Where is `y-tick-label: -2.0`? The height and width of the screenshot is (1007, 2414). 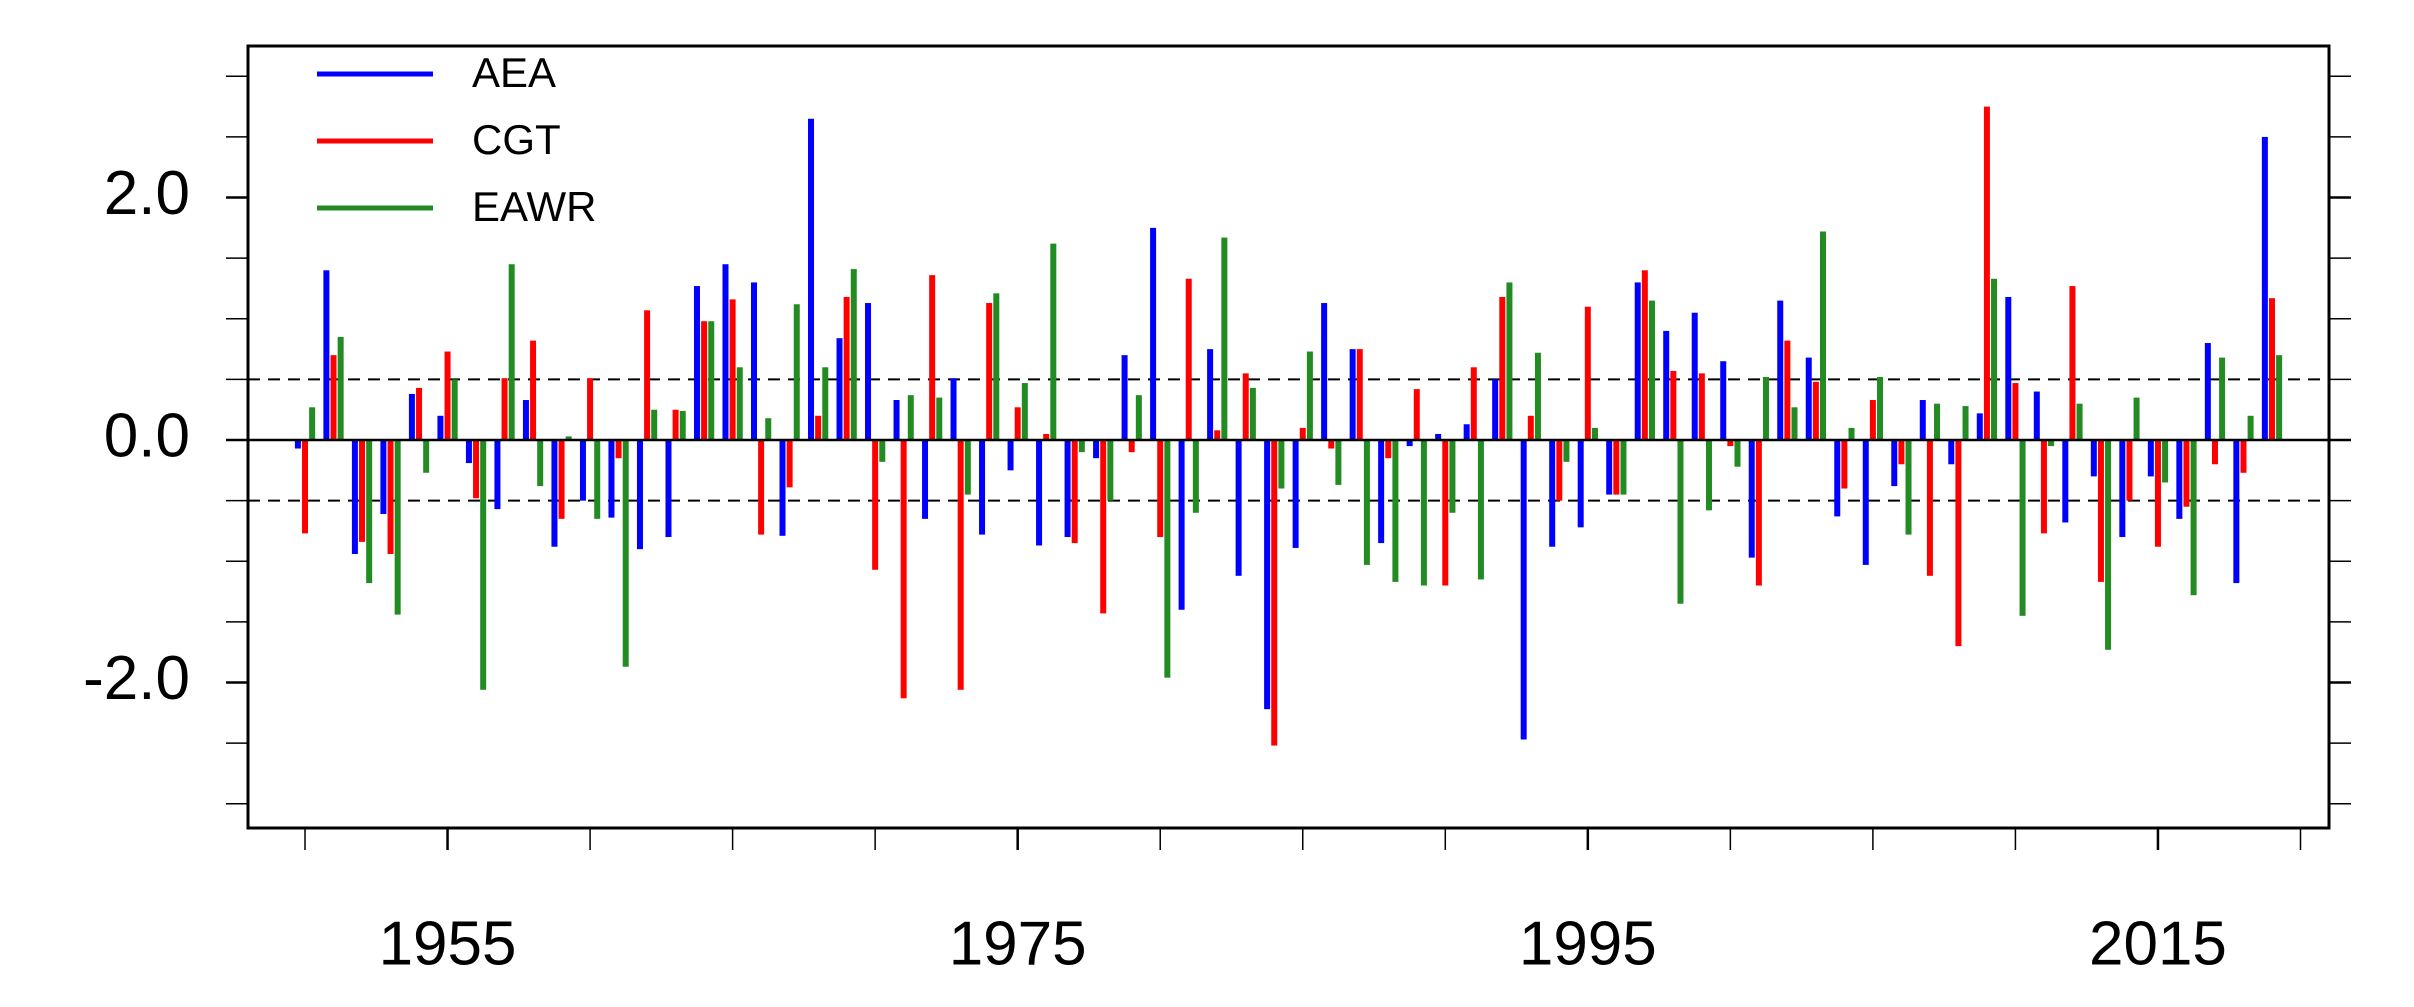 y-tick-label: -2.0 is located at coordinates (136, 678).